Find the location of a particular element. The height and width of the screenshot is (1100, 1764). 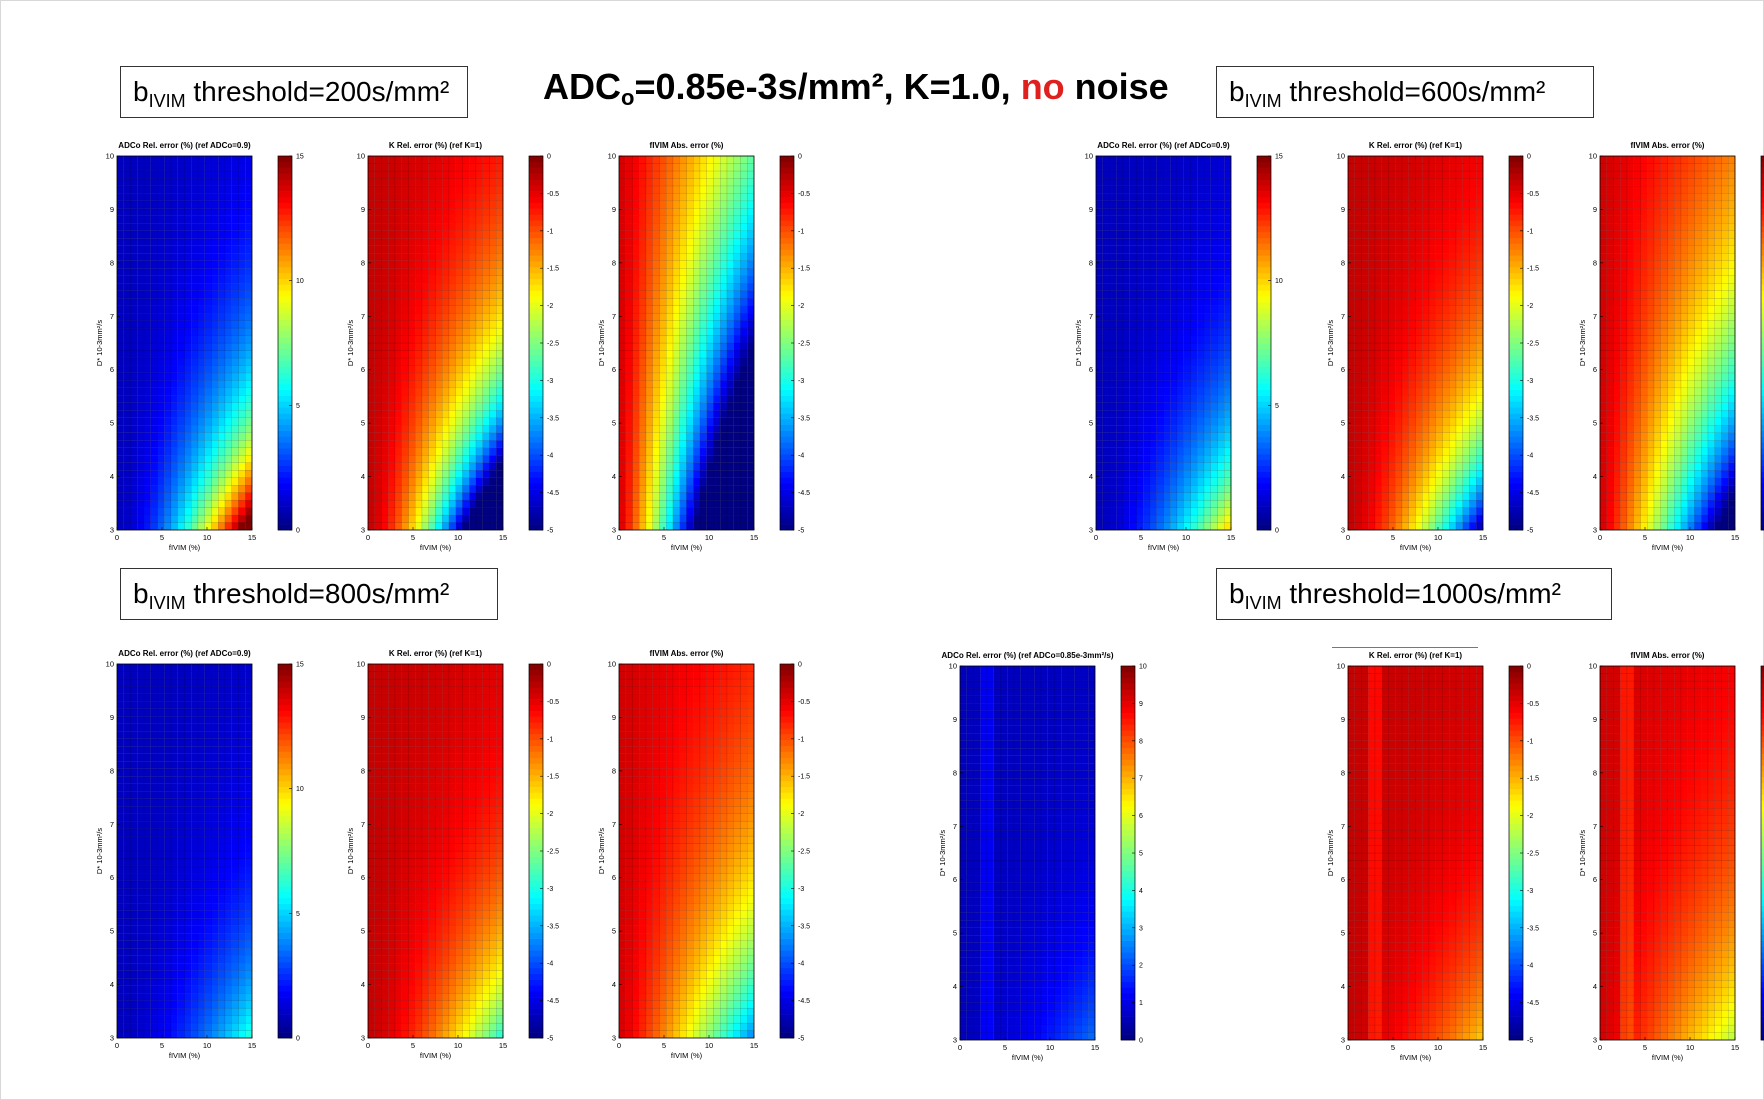

x-tick-label: 5 is located at coordinates (413, 537).